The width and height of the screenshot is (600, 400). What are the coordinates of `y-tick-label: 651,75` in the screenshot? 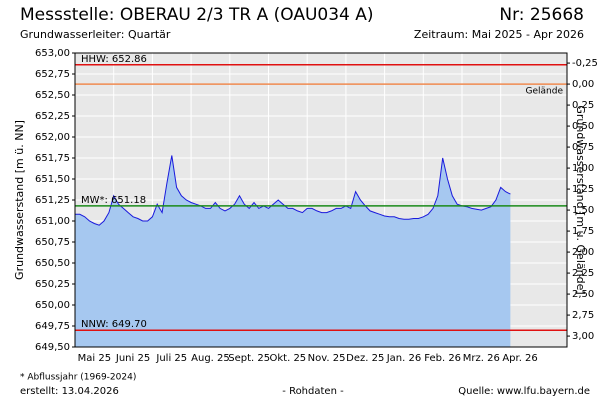 It's located at (52, 158).